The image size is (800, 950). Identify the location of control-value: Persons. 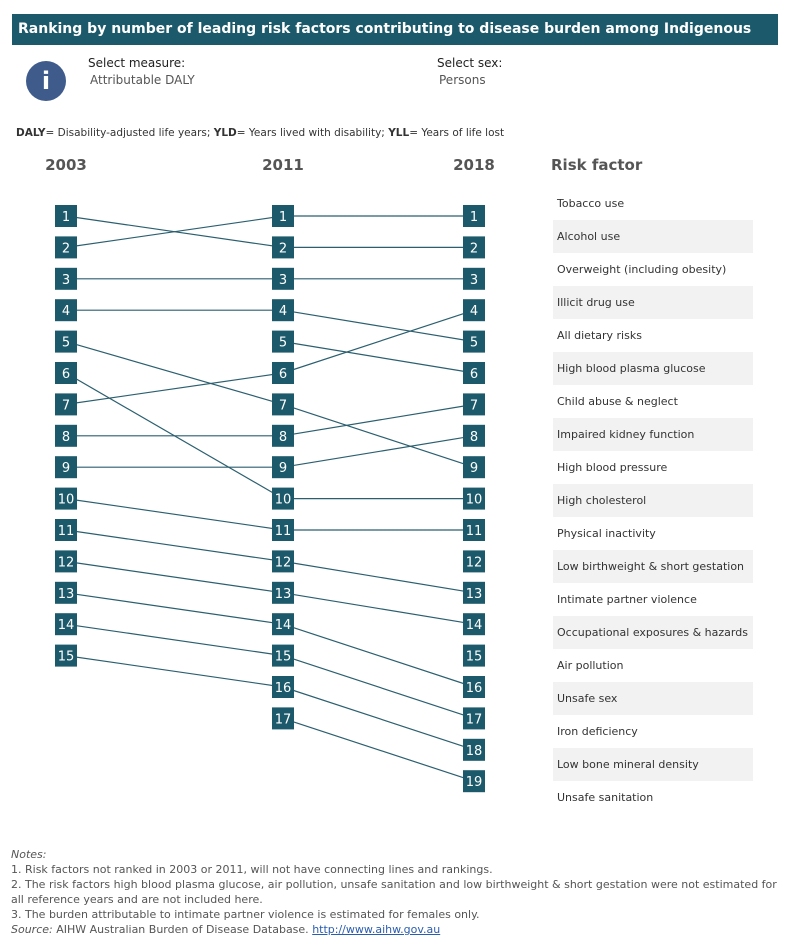
(462, 80).